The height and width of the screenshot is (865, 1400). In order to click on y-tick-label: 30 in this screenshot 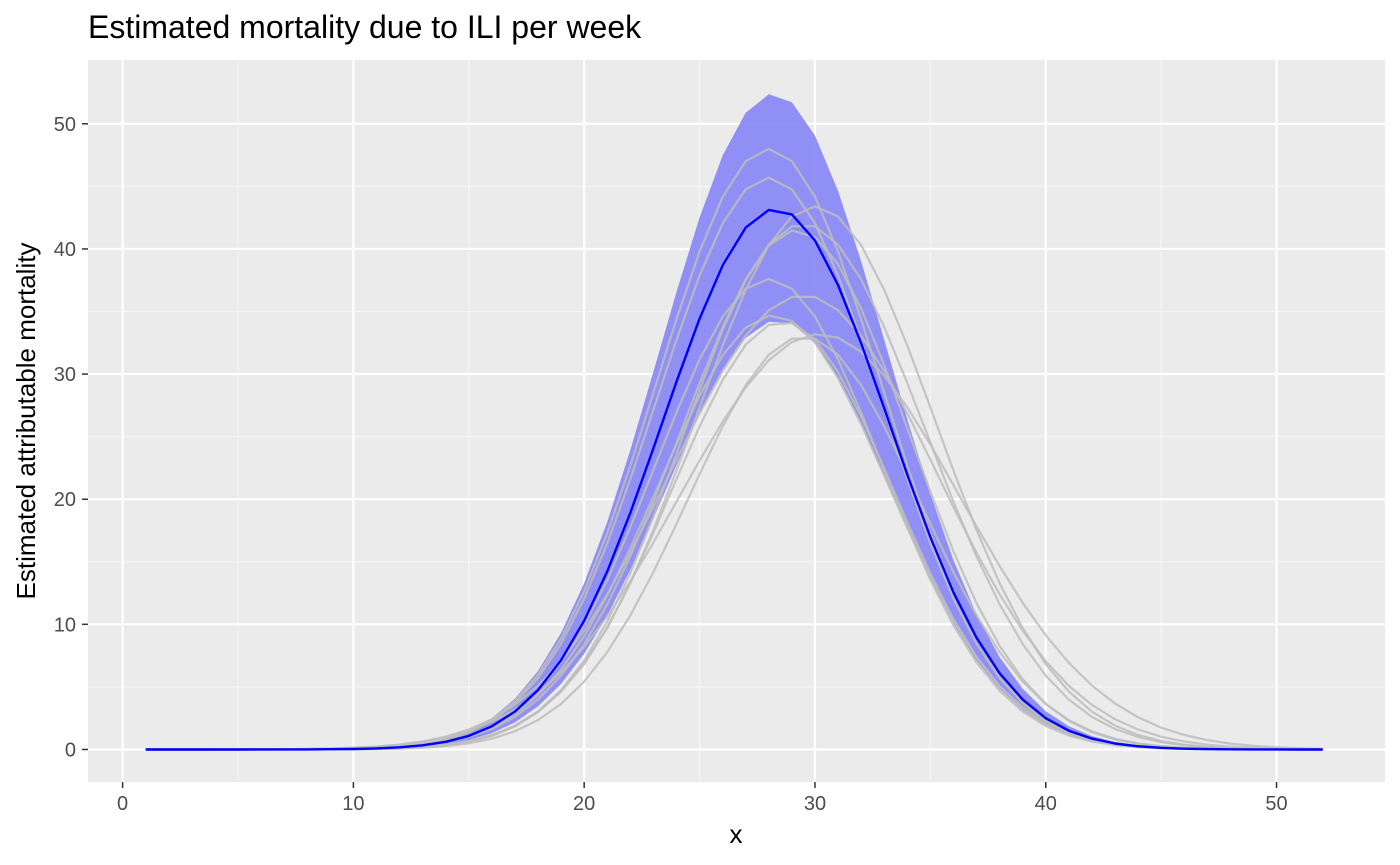, I will do `click(65, 375)`.